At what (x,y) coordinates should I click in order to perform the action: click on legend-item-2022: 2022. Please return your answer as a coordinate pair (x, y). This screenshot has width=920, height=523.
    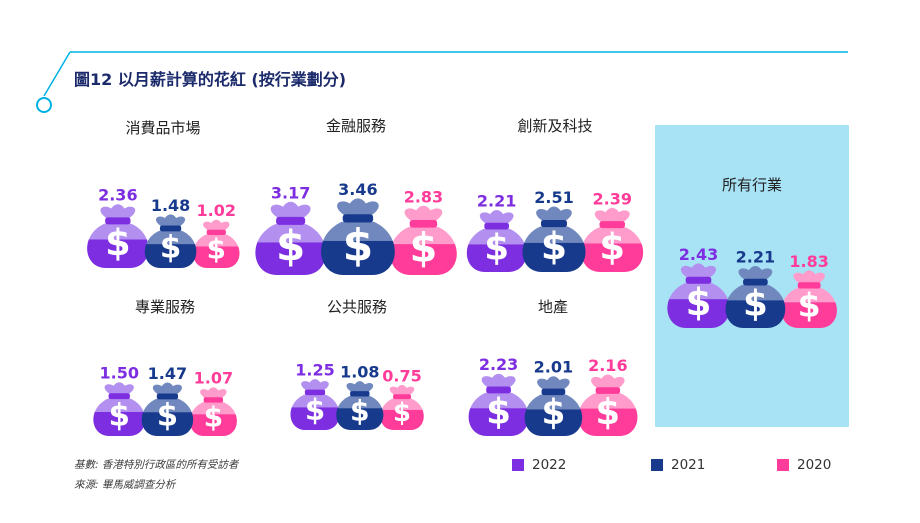
    Looking at the image, I should click on (539, 465).